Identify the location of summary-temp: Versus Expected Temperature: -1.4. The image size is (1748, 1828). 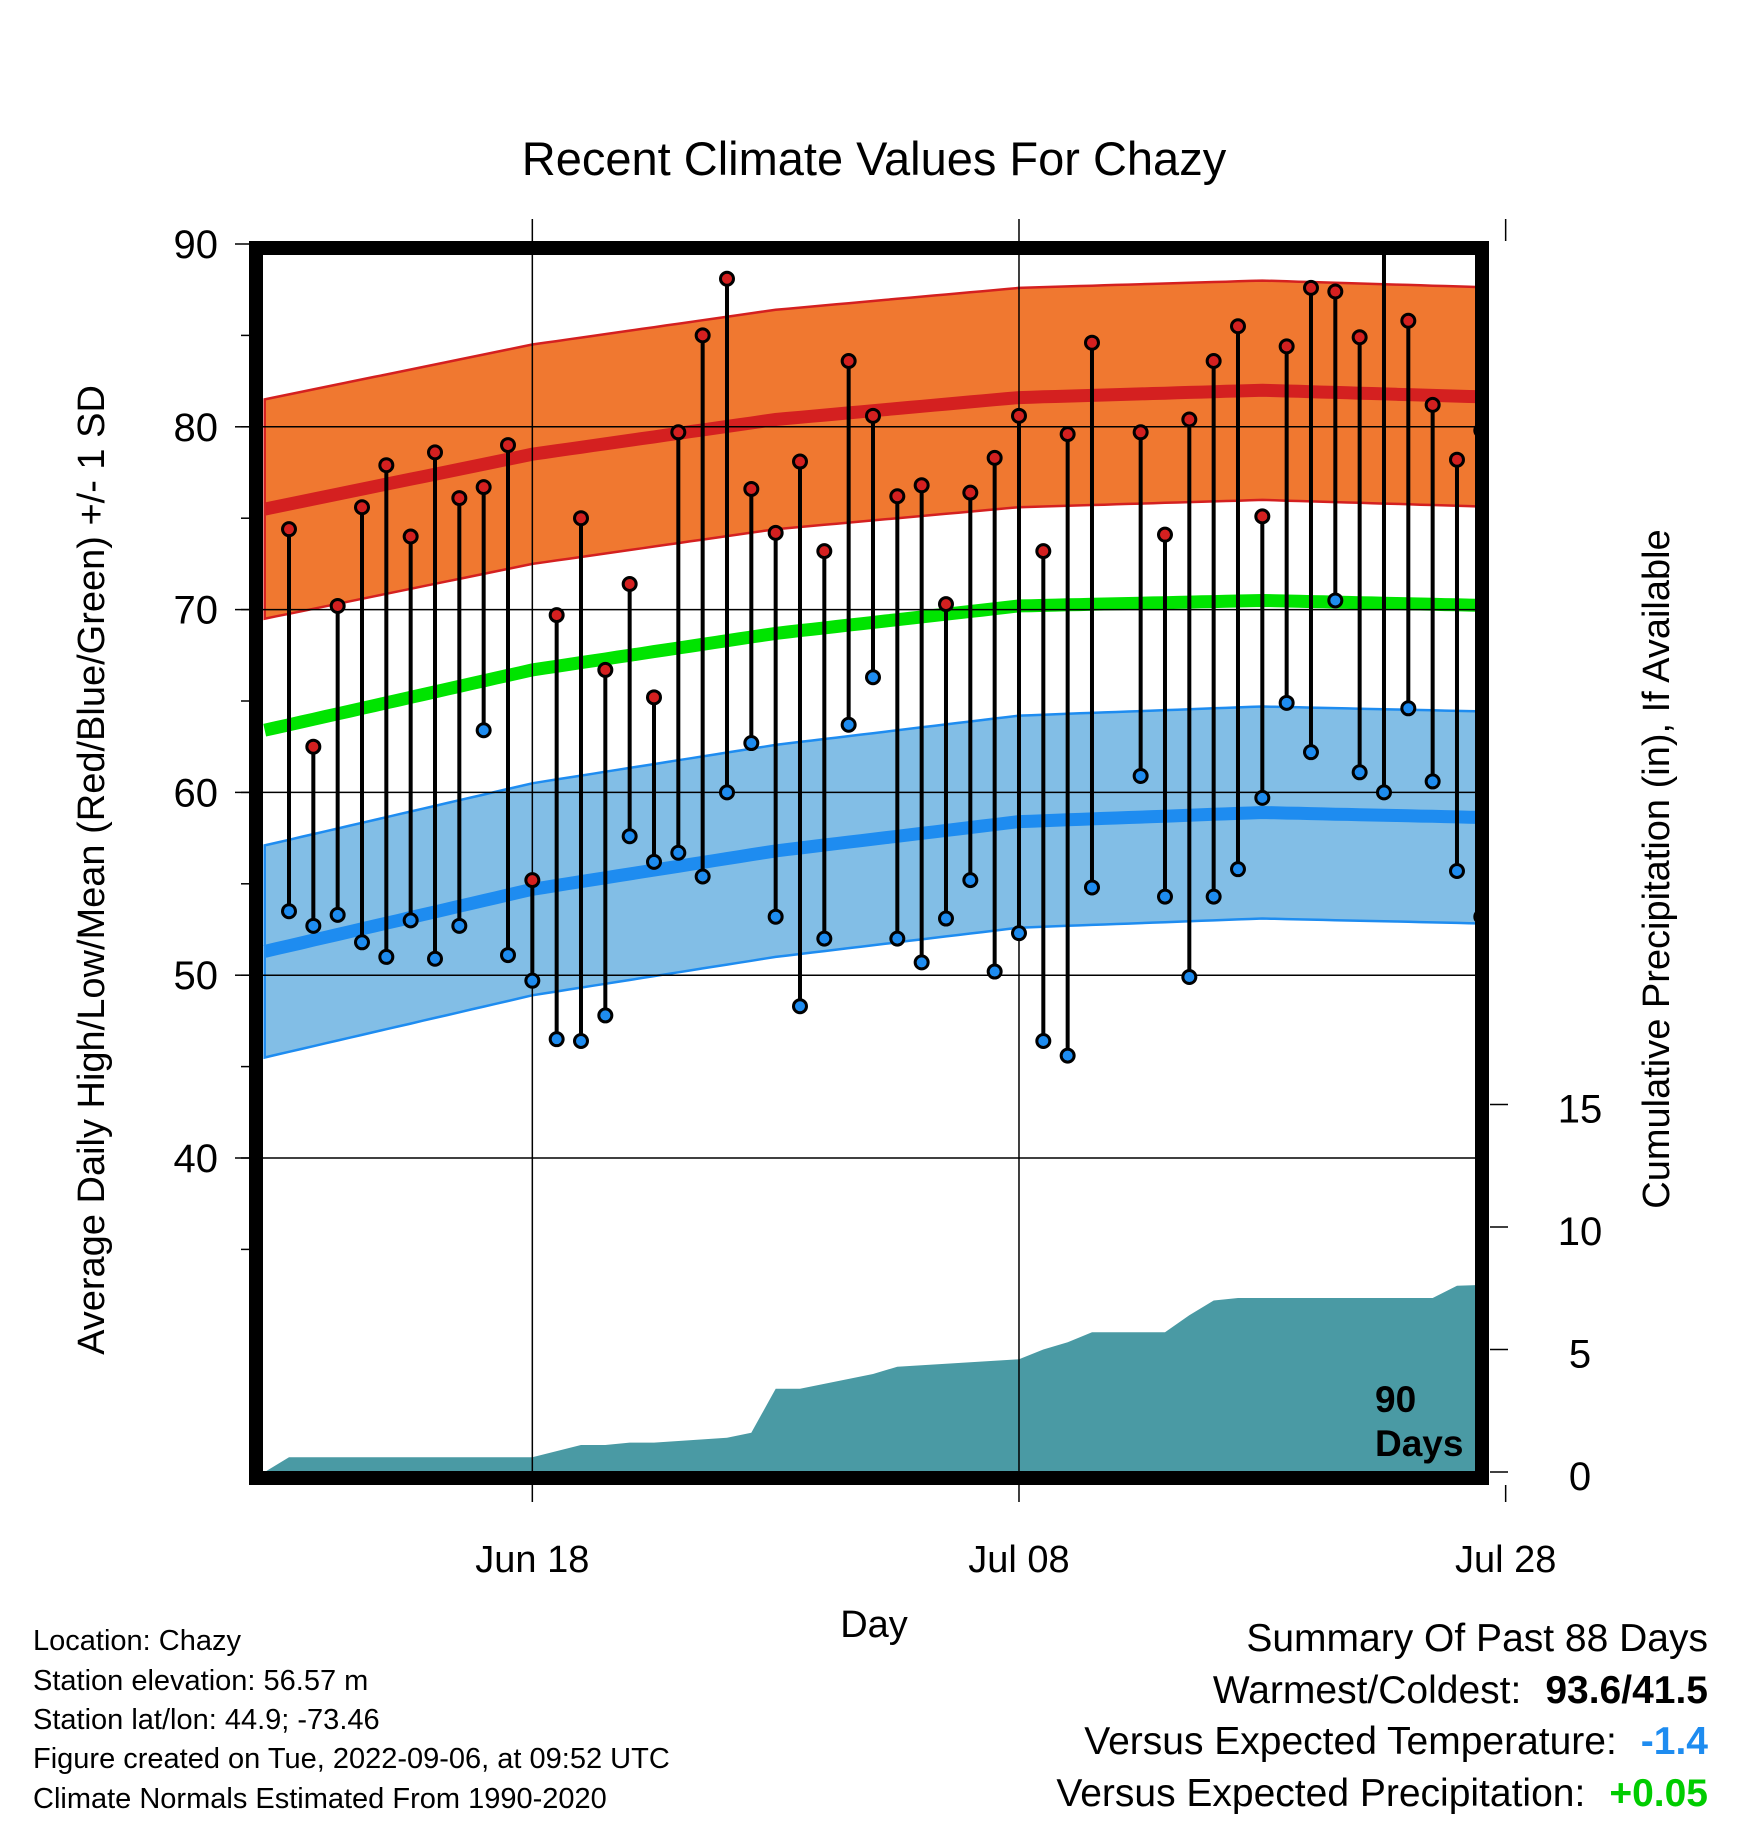
(1396, 1741).